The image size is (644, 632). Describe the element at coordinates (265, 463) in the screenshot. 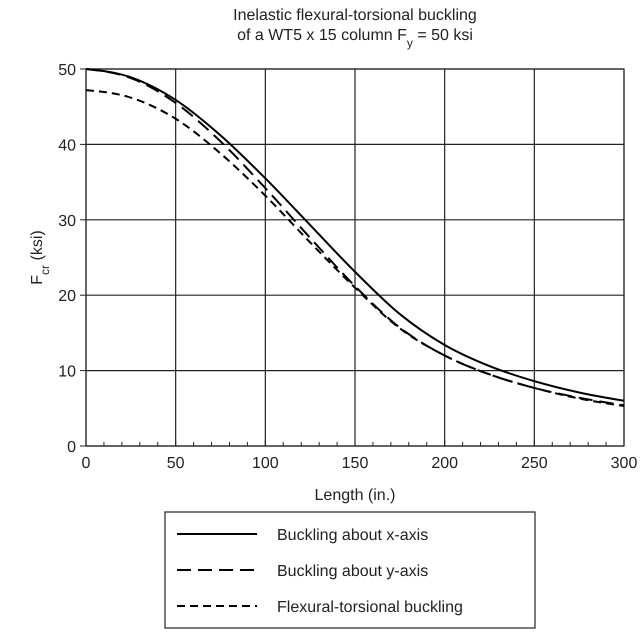

I see `x-tick-label: 100` at that location.